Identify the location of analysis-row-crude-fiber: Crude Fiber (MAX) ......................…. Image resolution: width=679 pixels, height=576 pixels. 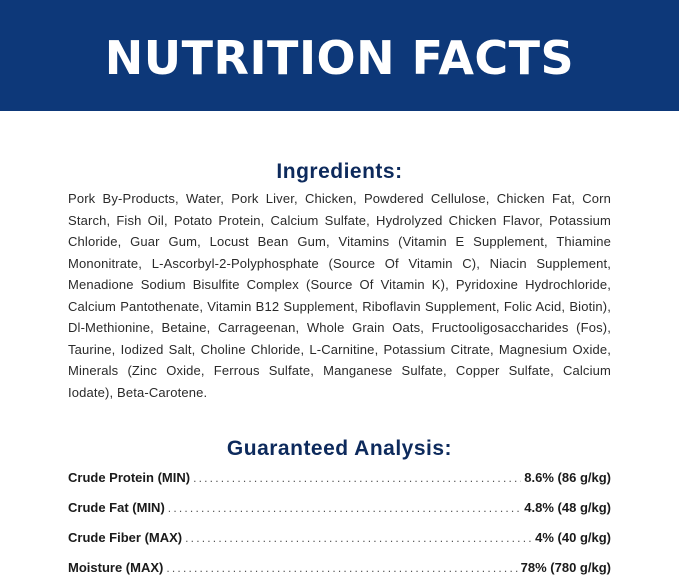
(339, 545).